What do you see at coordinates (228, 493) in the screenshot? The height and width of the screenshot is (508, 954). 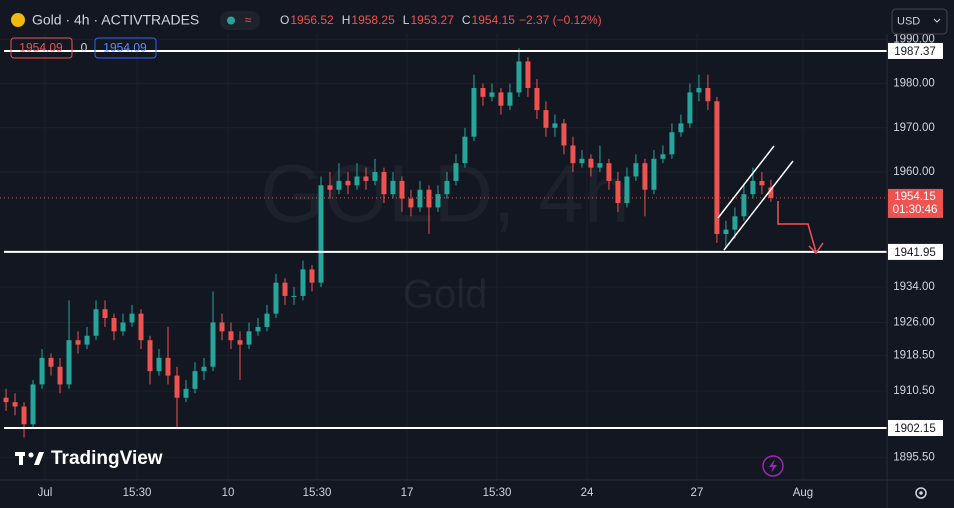 I see `x-tick-label: 10` at bounding box center [228, 493].